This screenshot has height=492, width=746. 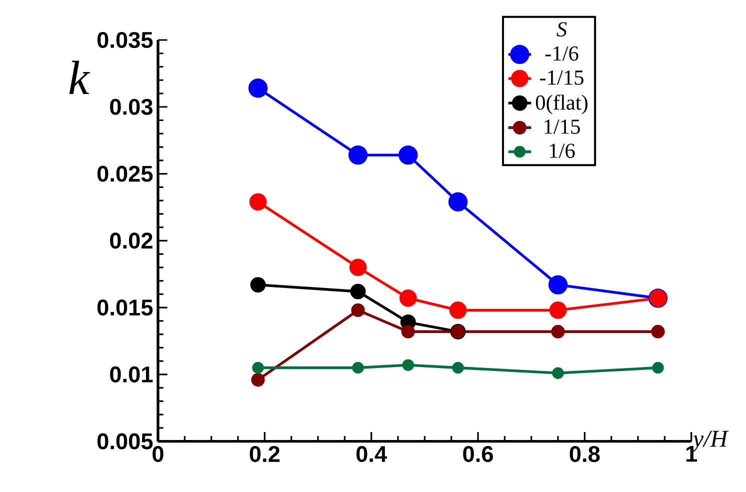 I want to click on y-axis-title: k, so click(x=79, y=77).